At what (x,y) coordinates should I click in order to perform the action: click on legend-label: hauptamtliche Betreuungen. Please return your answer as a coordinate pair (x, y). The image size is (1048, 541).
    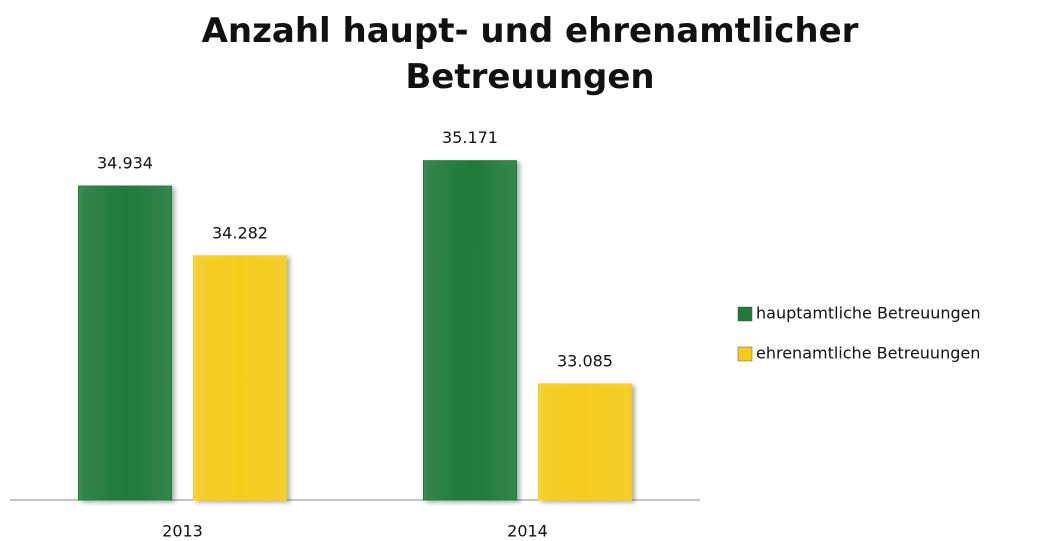
    Looking at the image, I should click on (868, 313).